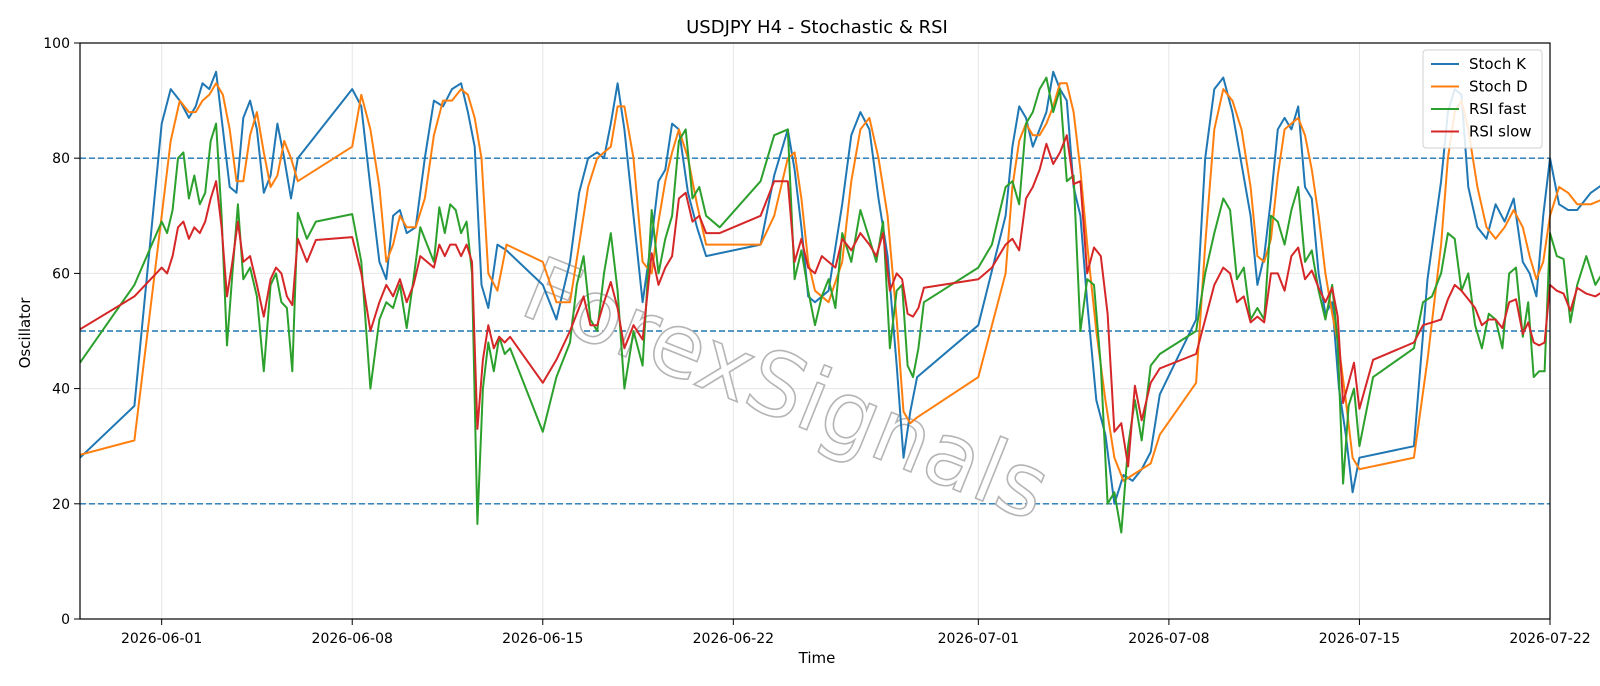  Describe the element at coordinates (56, 44) in the screenshot. I see `y-tick-label: 100` at that location.